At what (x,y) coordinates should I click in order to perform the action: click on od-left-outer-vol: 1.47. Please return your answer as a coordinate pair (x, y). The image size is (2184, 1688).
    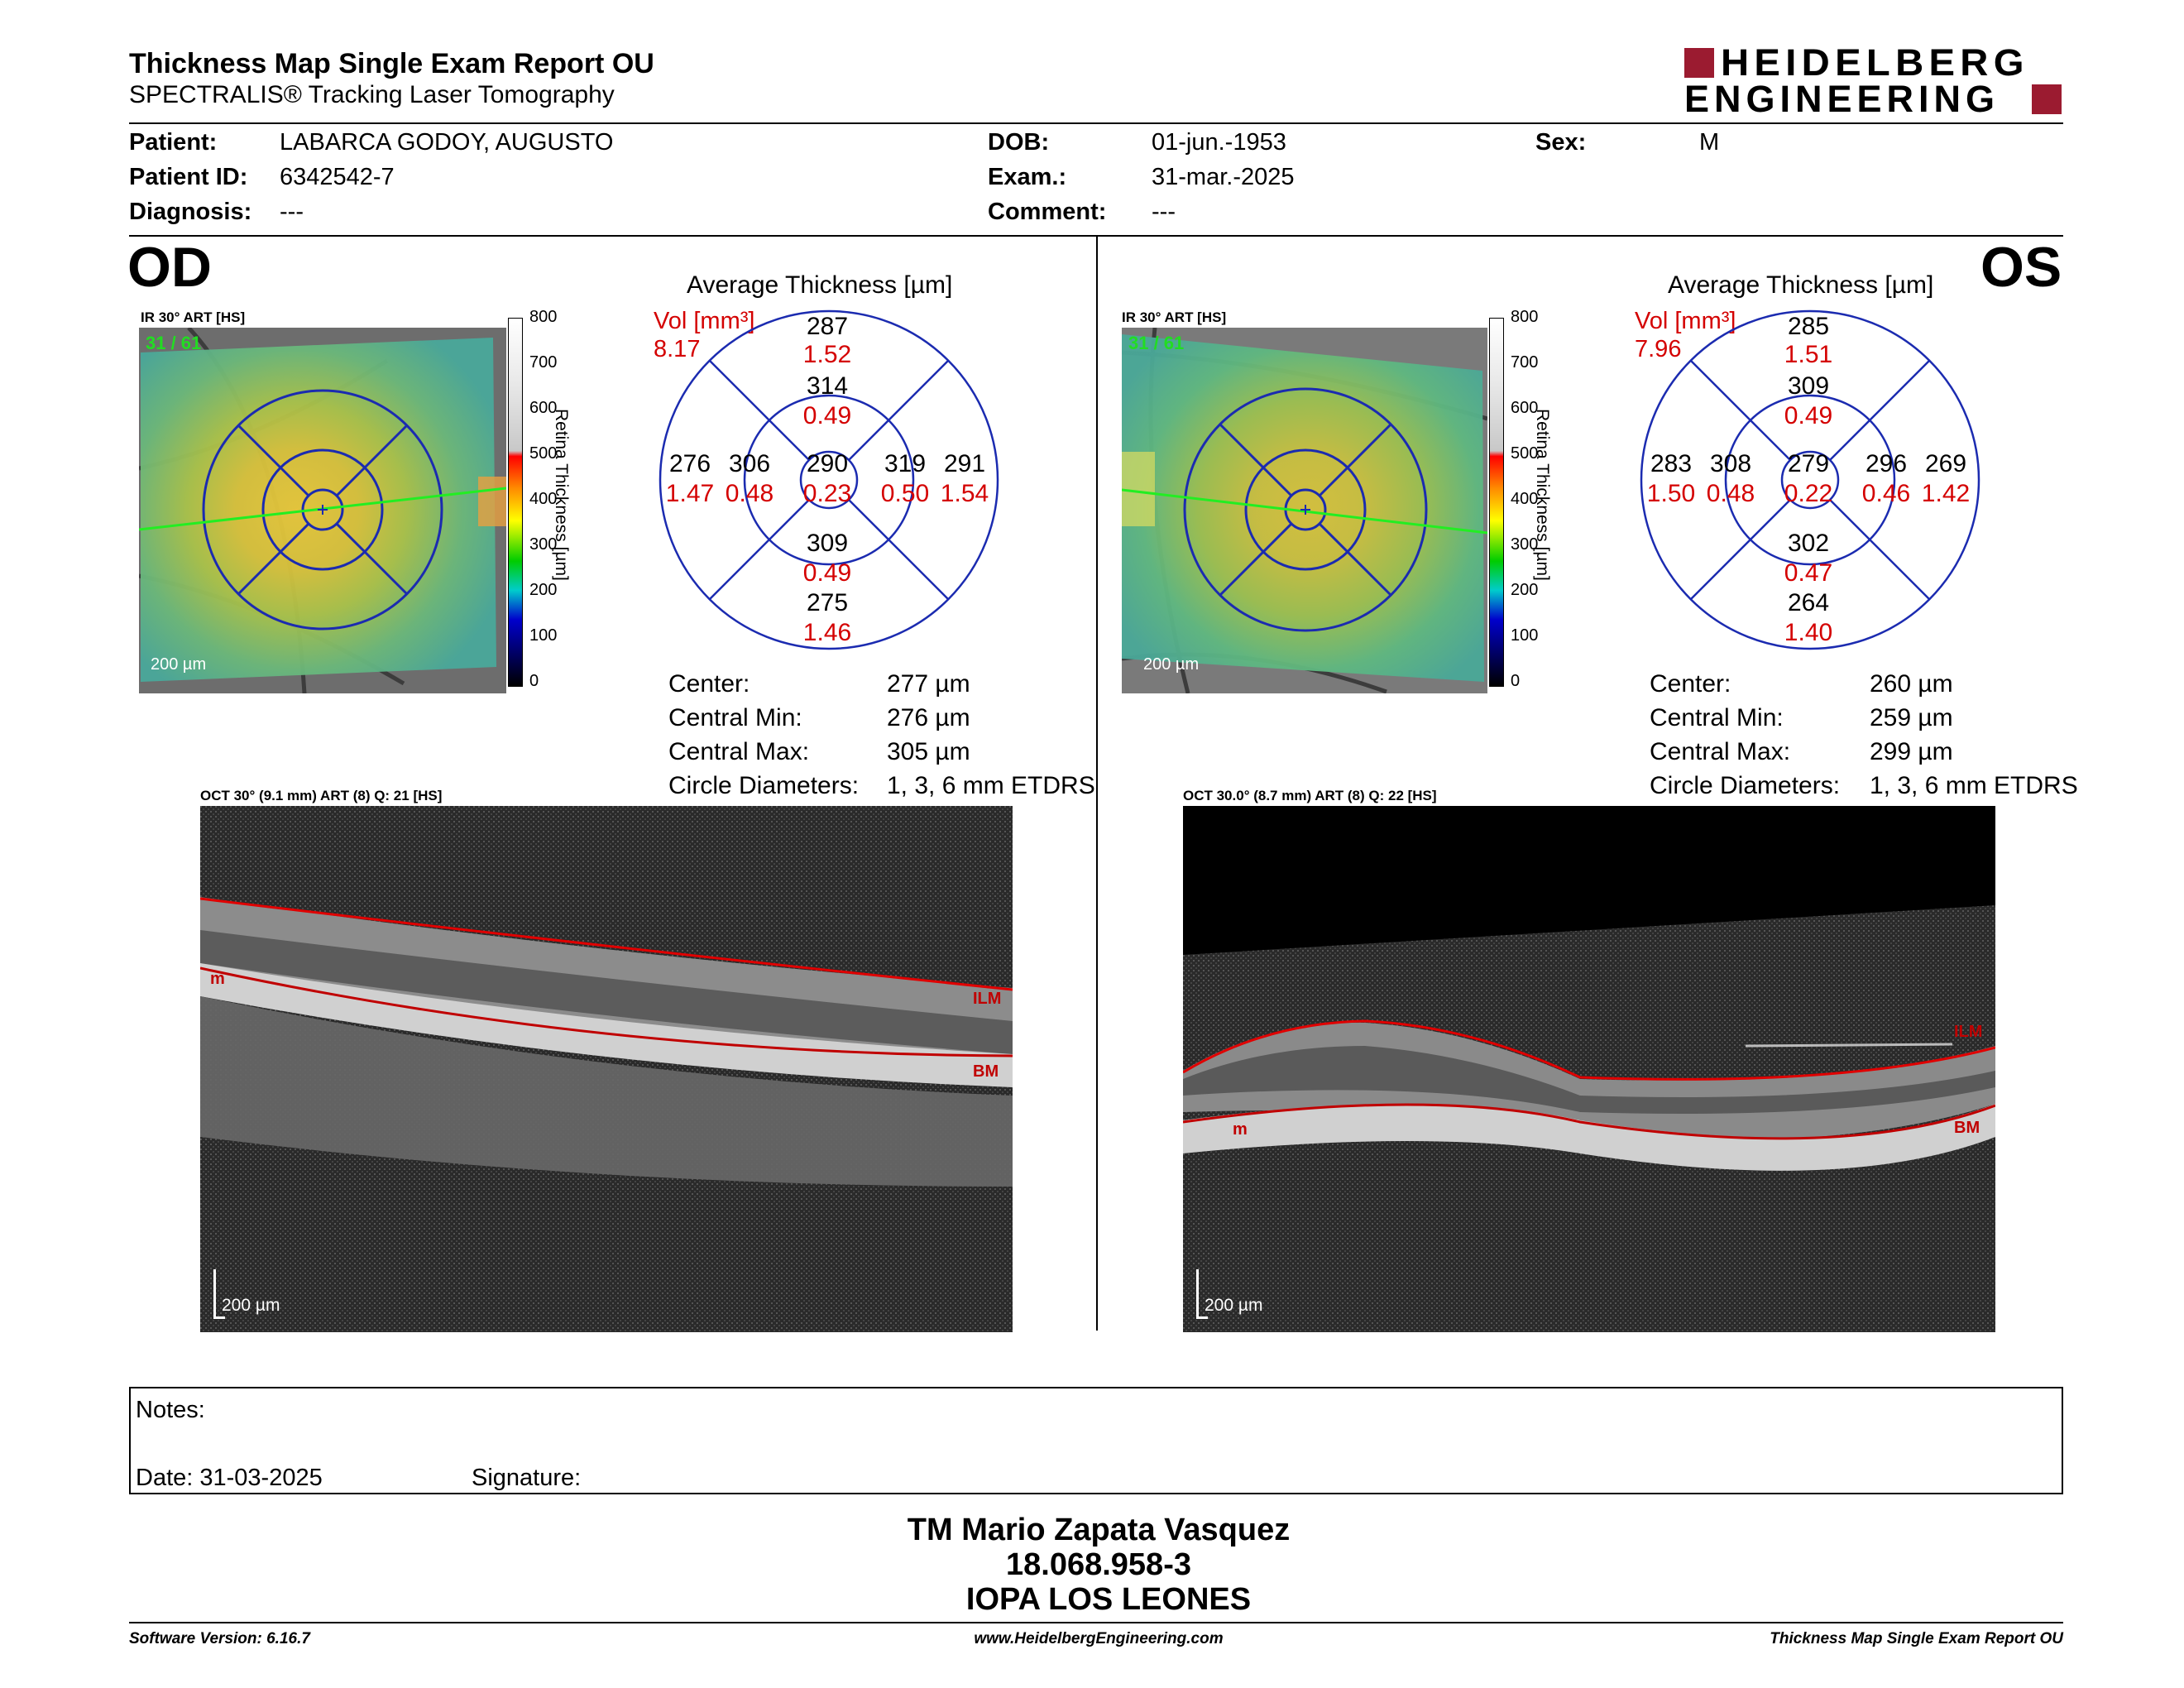
    Looking at the image, I should click on (690, 493).